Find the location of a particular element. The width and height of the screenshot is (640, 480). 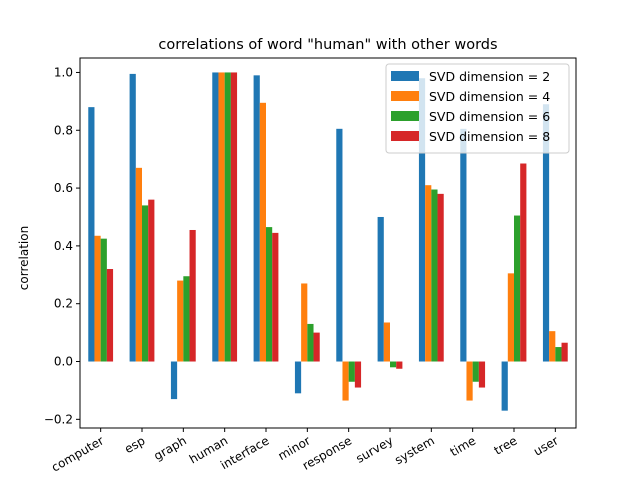

legend-label-2: SVD dimension = 4 is located at coordinates (489, 96).